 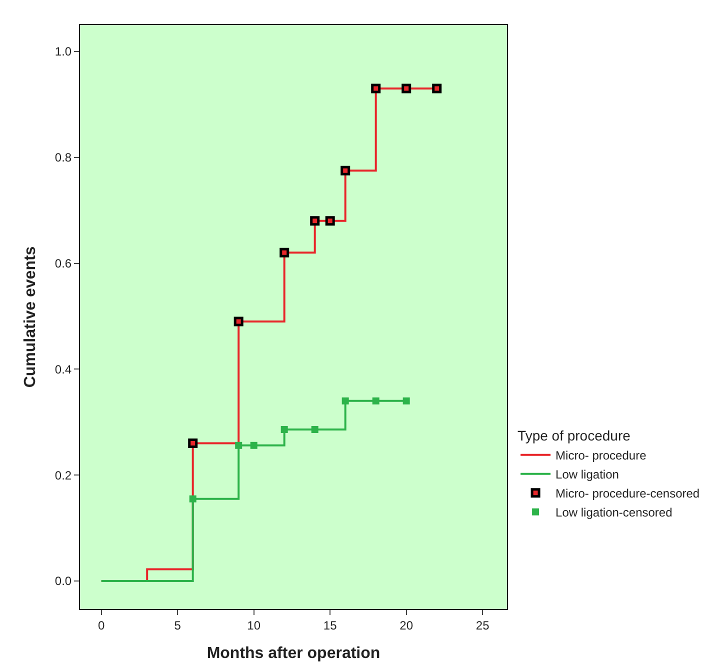 I want to click on x-tick-label: 10, so click(x=254, y=625).